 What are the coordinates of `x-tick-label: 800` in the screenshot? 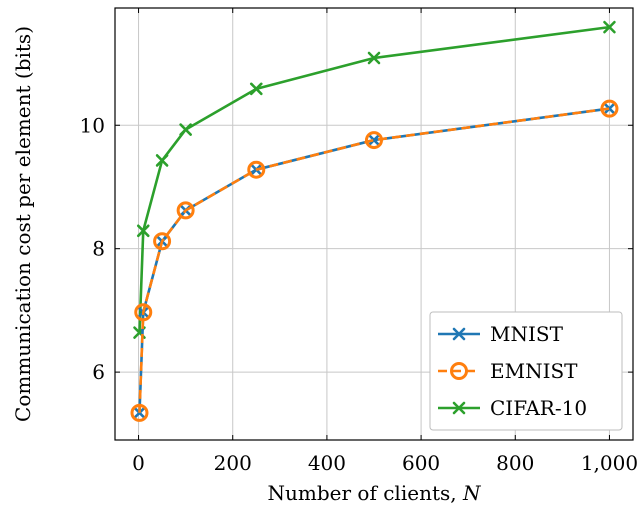 It's located at (515, 463).